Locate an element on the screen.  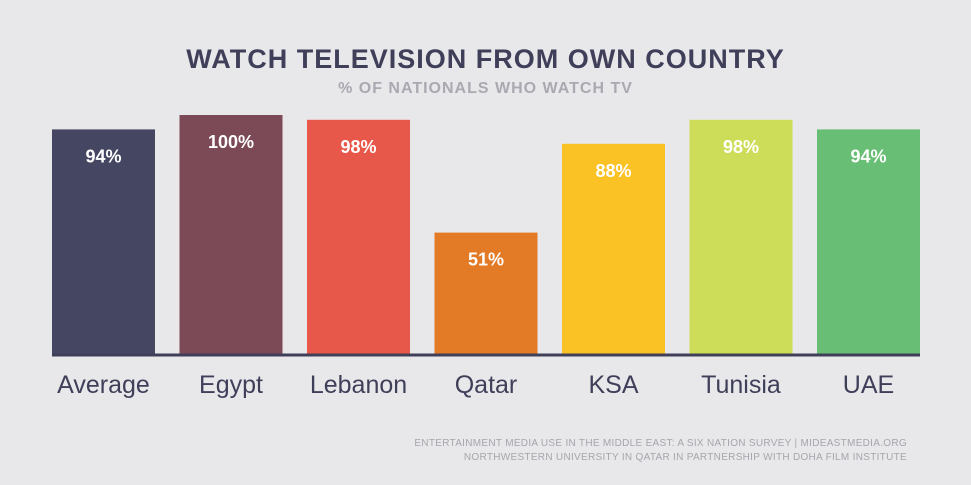
bar-tunisia is located at coordinates (741, 237).